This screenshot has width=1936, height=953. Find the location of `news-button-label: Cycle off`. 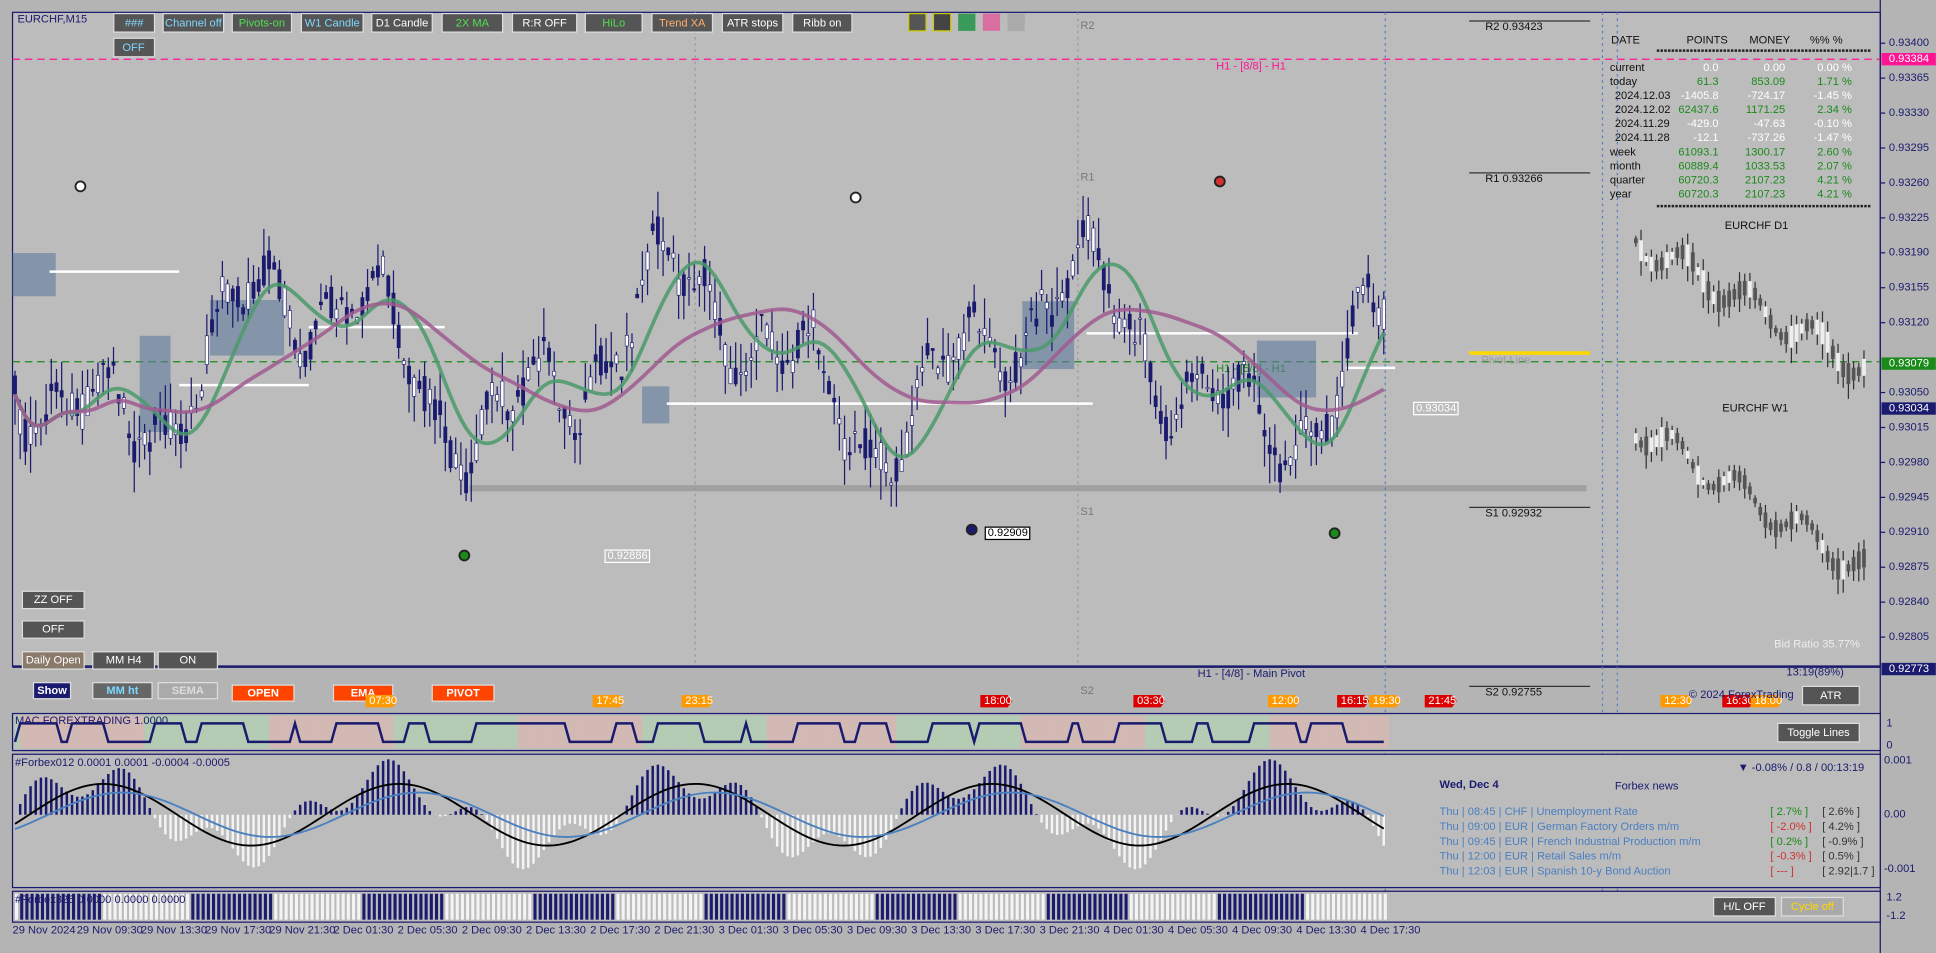

news-button-label: Cycle off is located at coordinates (1813, 907).